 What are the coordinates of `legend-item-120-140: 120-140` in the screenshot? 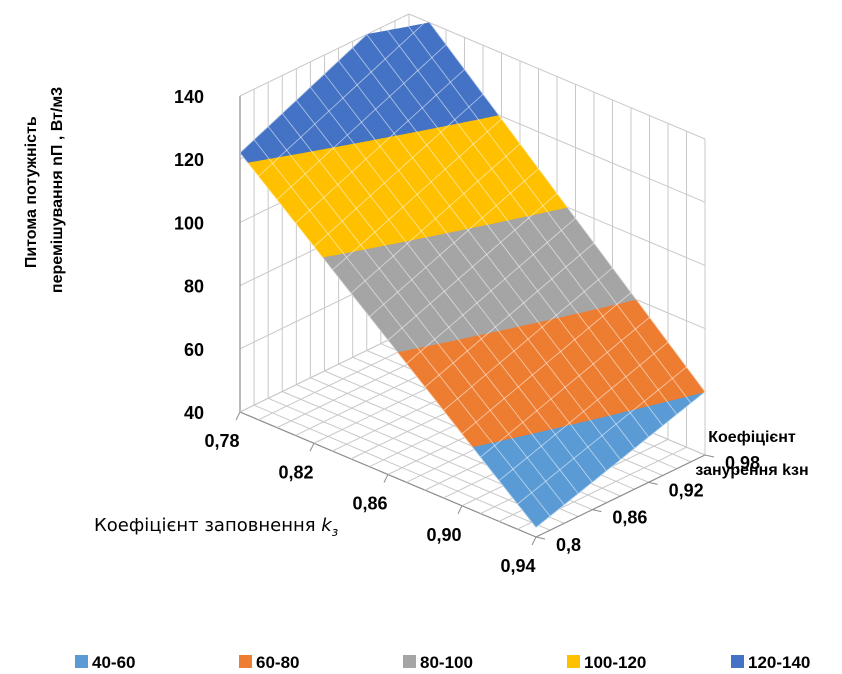 It's located at (770, 662).